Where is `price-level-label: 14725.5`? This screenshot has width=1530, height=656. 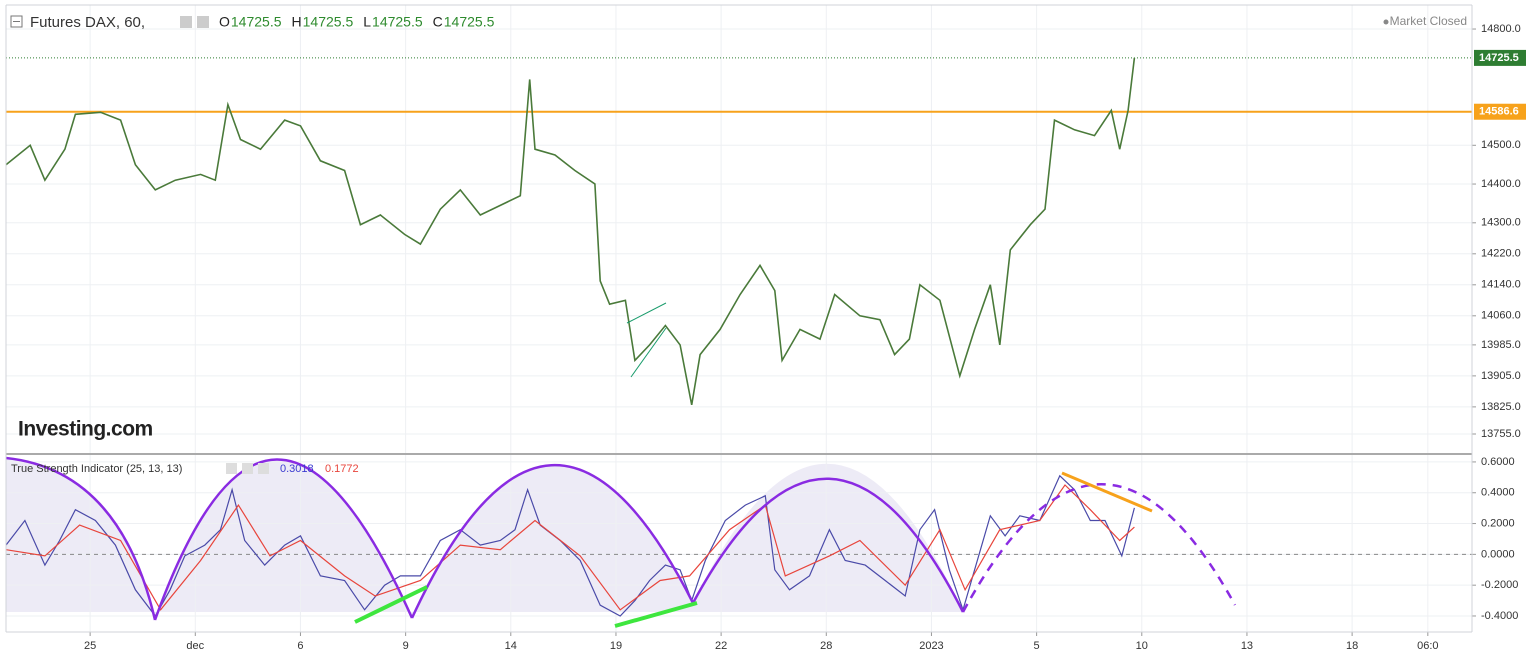
price-level-label: 14725.5 is located at coordinates (1499, 58).